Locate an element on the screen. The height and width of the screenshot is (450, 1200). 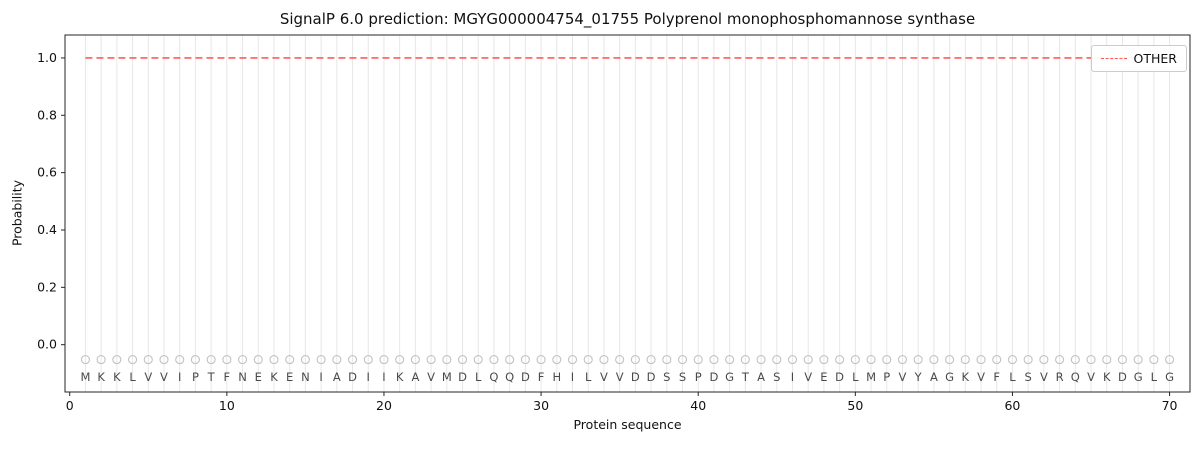
svg-text: 0.2 is located at coordinates (47, 286).